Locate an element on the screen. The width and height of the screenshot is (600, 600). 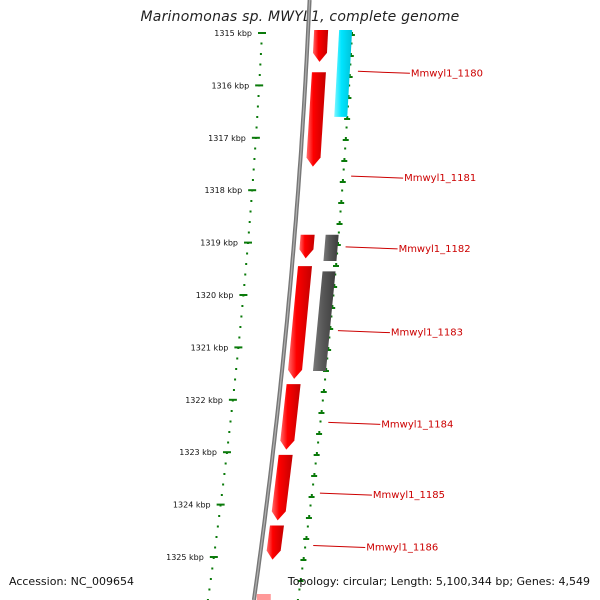
secondary-features is located at coordinates (332, 200).